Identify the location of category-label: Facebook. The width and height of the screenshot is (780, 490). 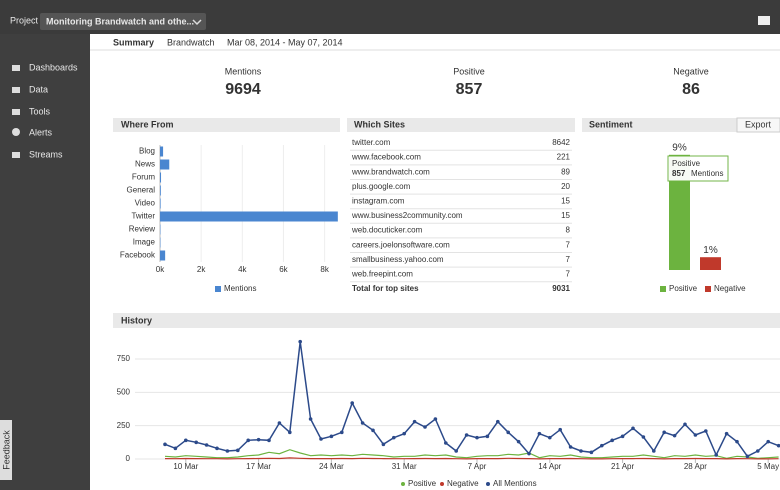
(138, 255).